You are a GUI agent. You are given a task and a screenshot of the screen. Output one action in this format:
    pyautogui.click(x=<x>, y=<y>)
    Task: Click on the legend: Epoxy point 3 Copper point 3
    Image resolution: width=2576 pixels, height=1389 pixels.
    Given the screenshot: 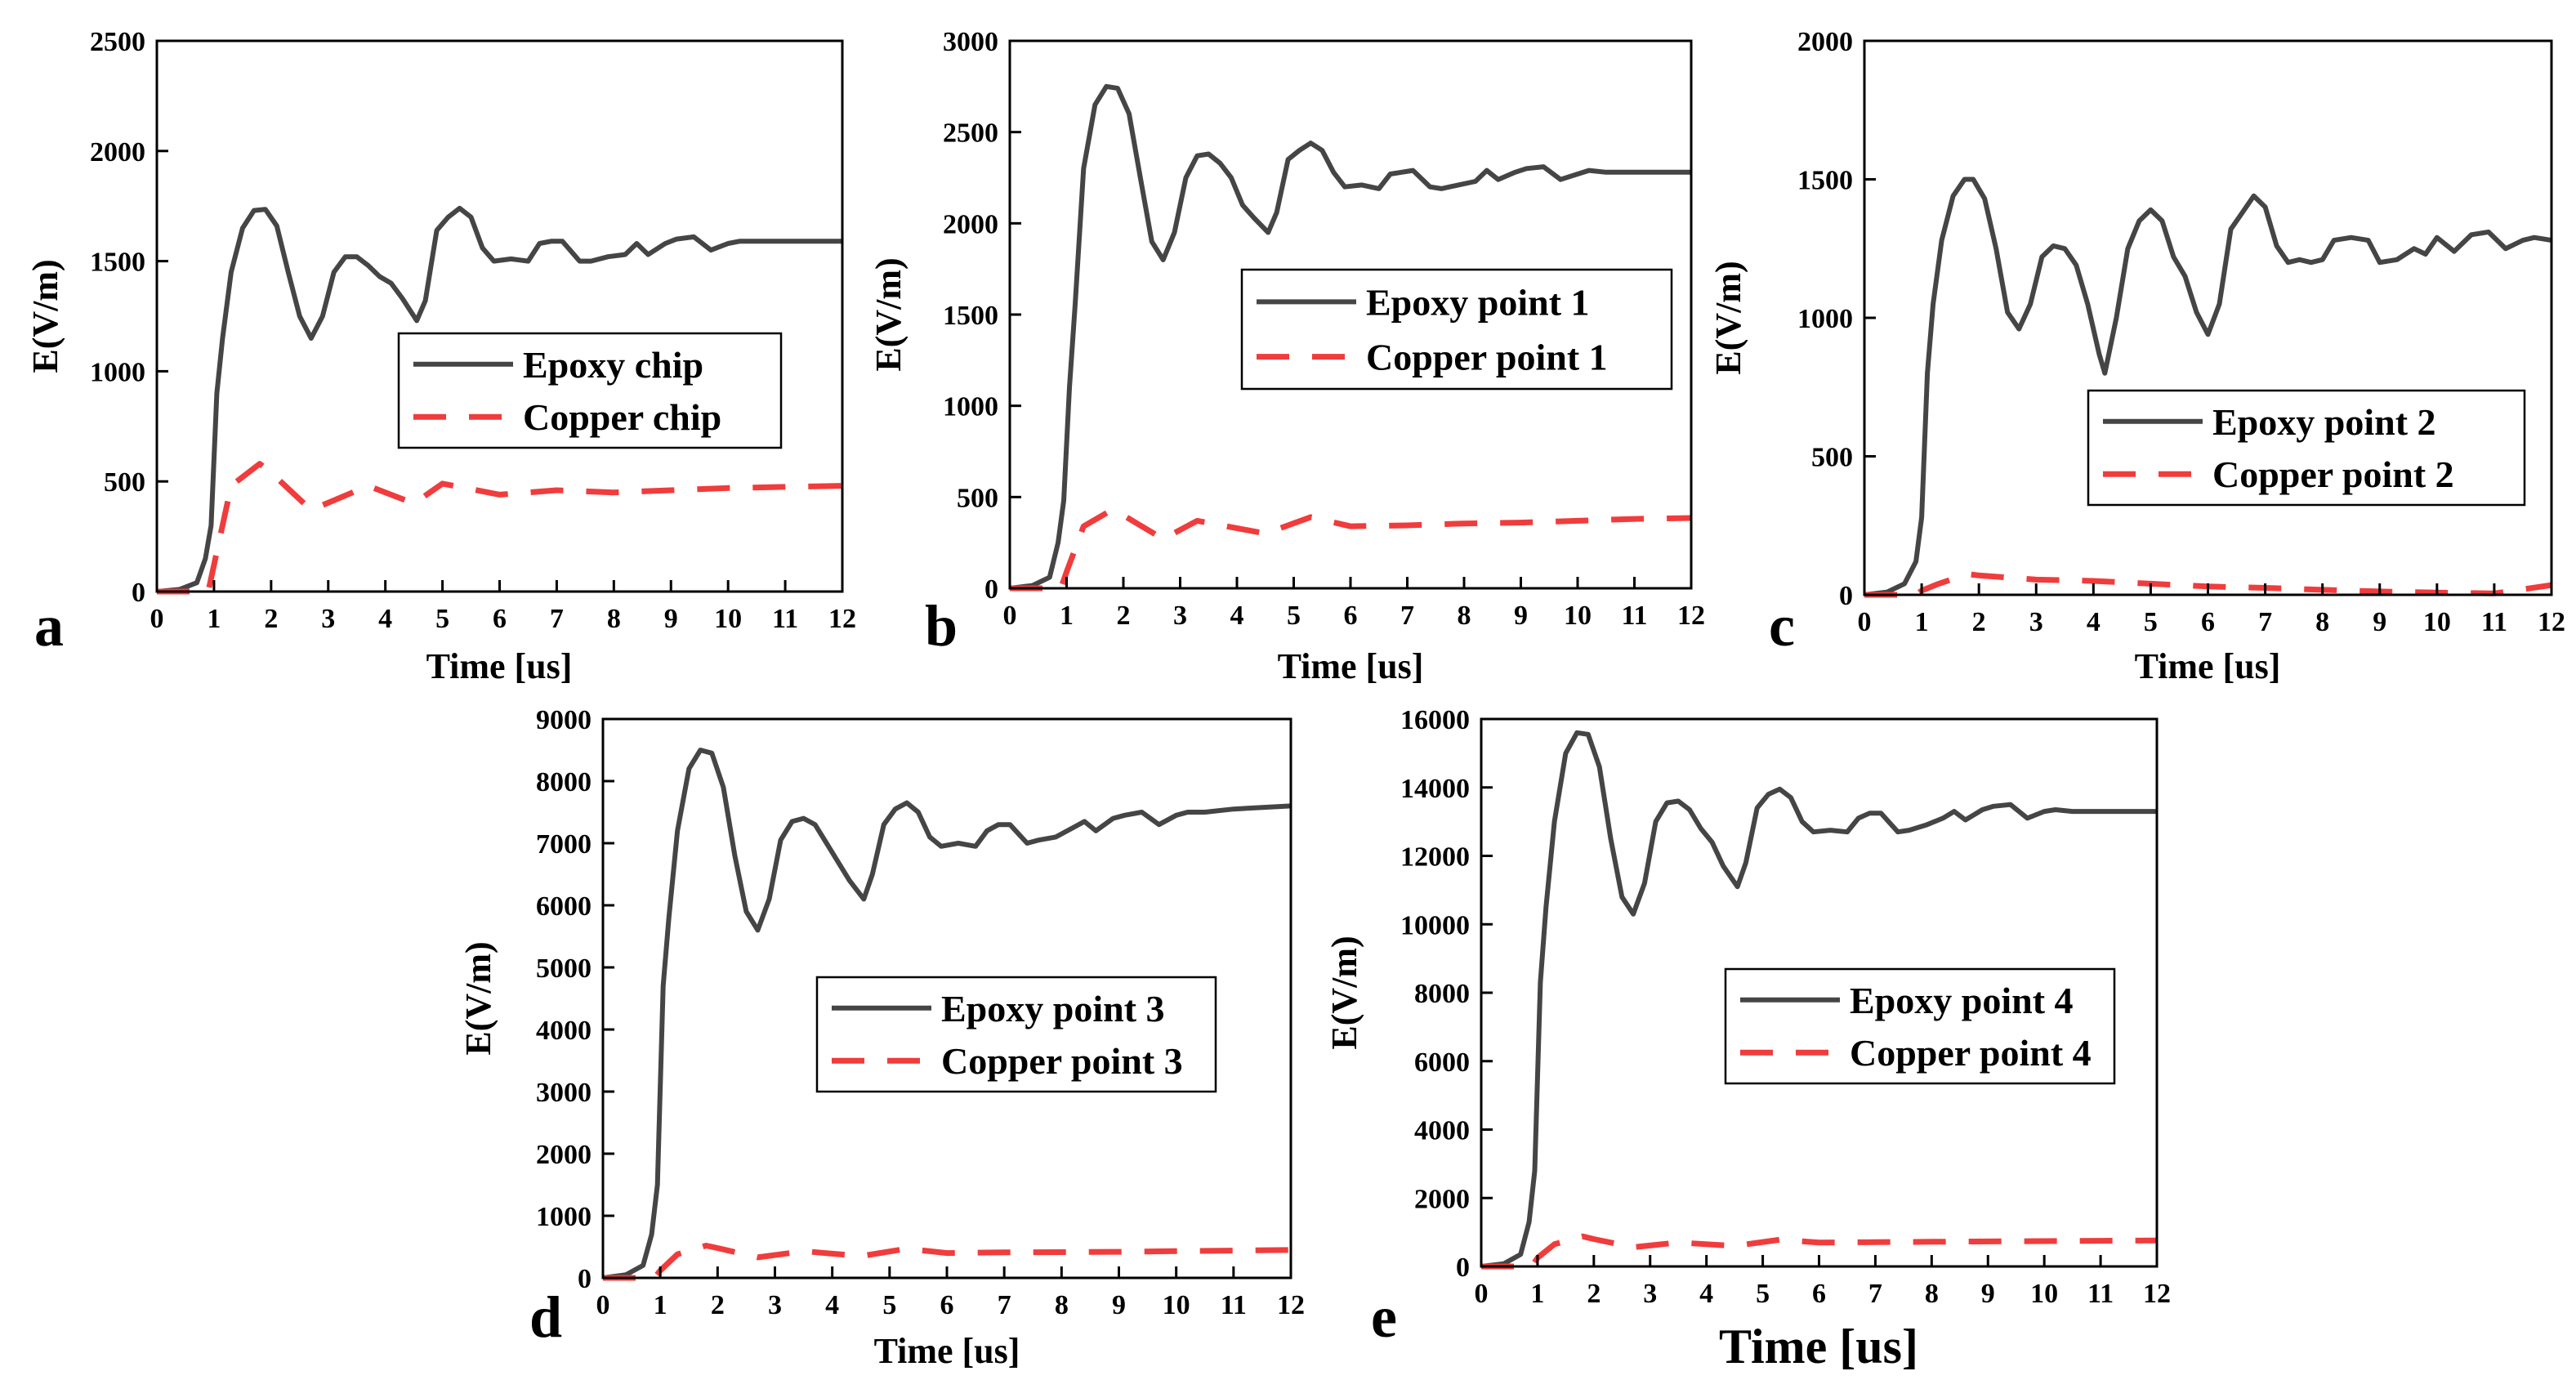 What is the action you would take?
    pyautogui.click(x=1016, y=1034)
    